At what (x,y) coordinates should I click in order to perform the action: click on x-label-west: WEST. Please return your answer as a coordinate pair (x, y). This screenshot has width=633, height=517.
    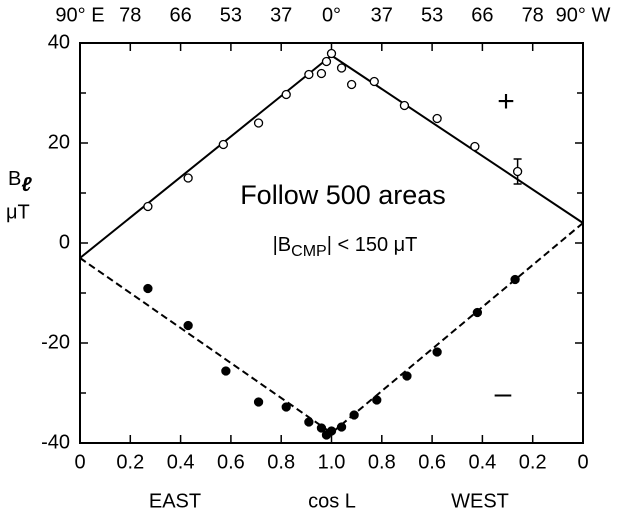
    Looking at the image, I should click on (480, 501).